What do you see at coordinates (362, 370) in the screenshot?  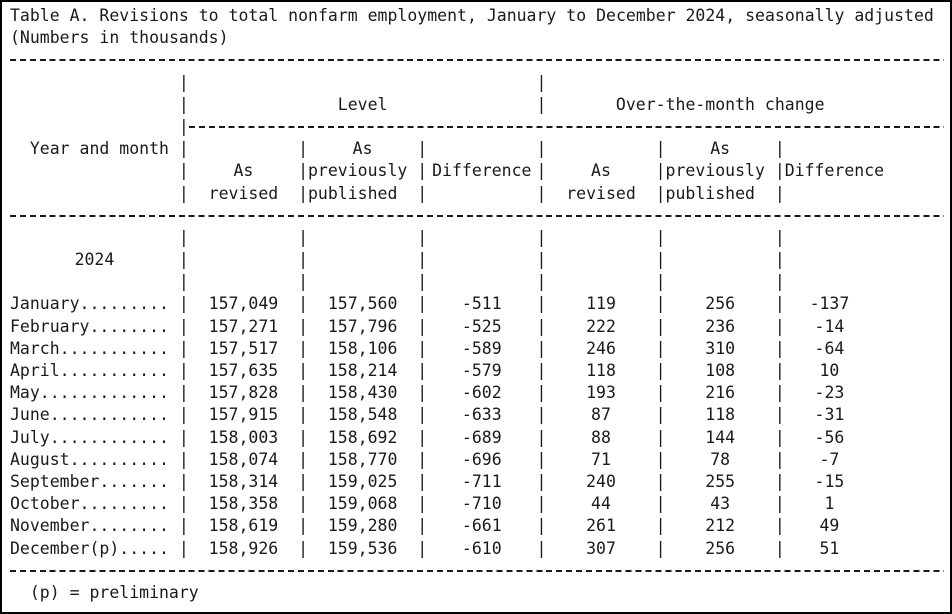 I see `level-as-published-value: 158,214` at bounding box center [362, 370].